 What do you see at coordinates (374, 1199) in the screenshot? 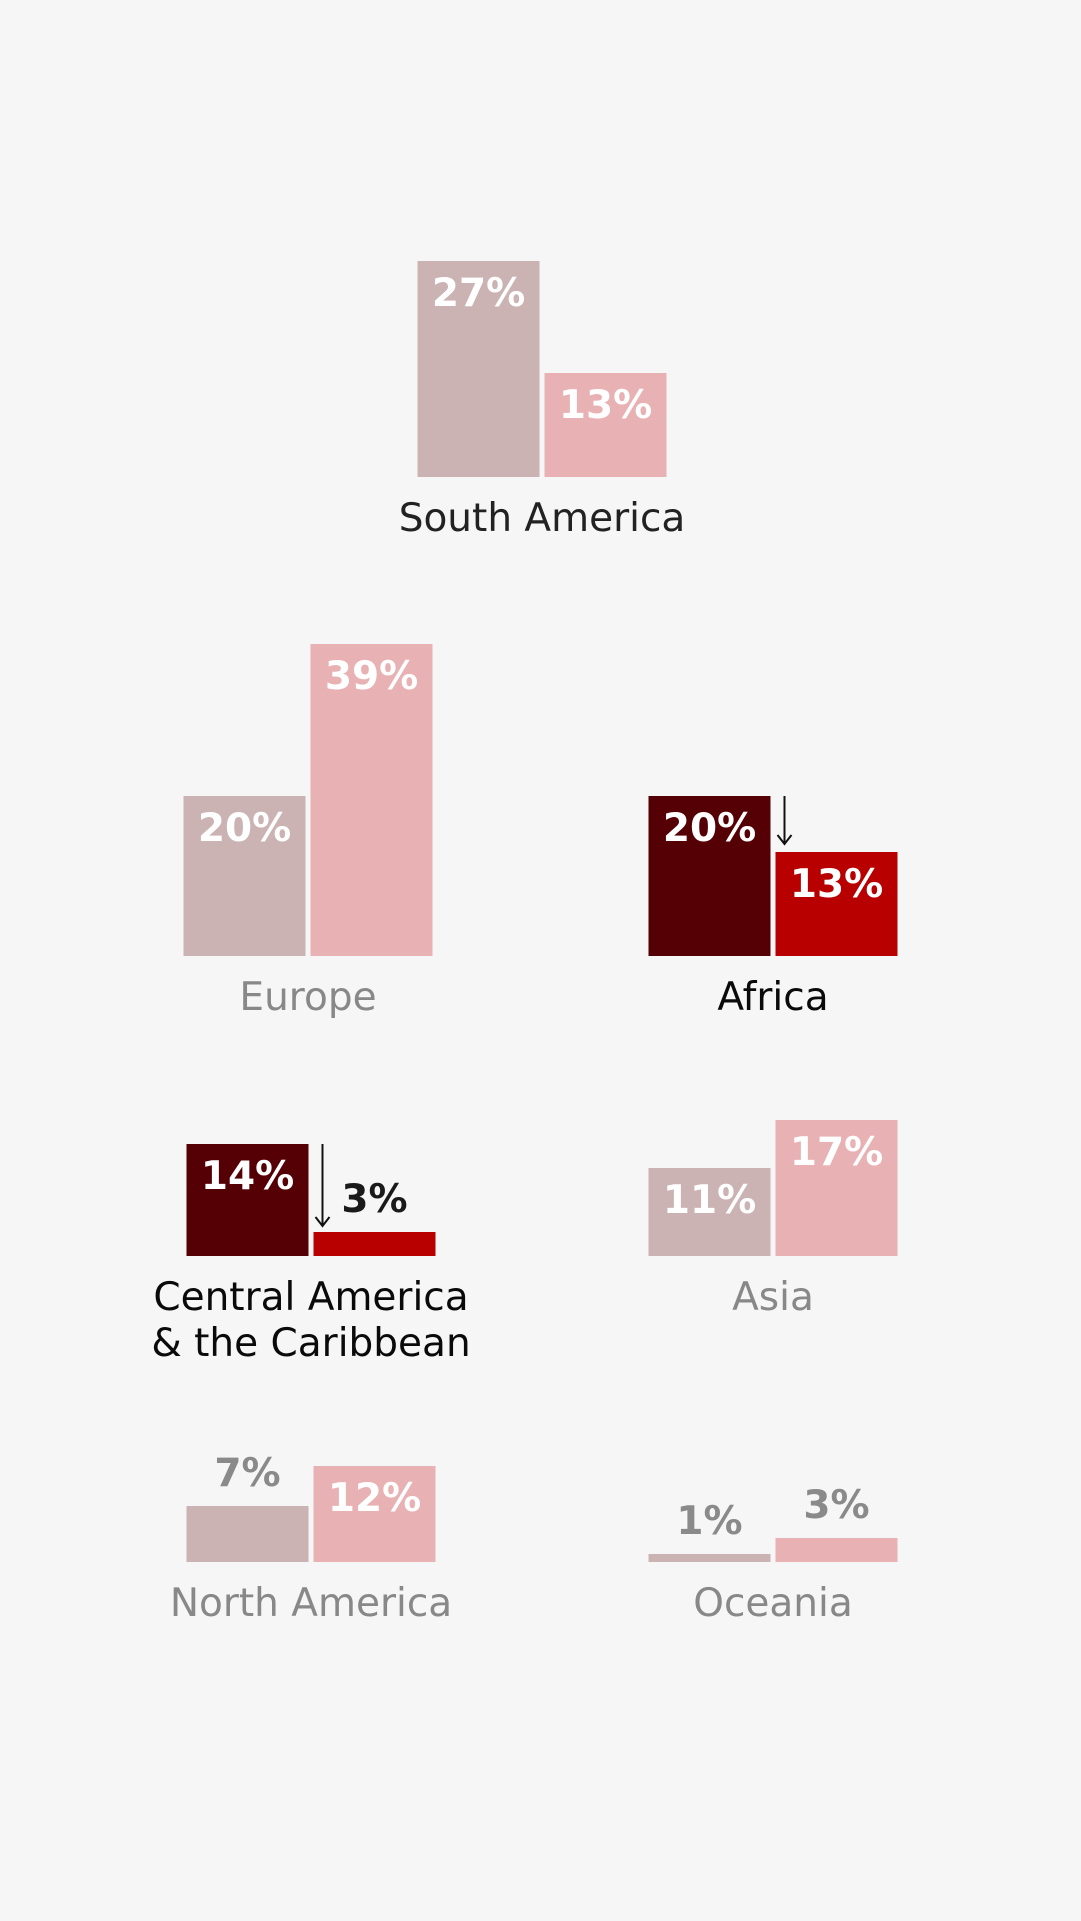
I see `central-america-and-the-caribbean-value-label-2: 3%` at bounding box center [374, 1199].